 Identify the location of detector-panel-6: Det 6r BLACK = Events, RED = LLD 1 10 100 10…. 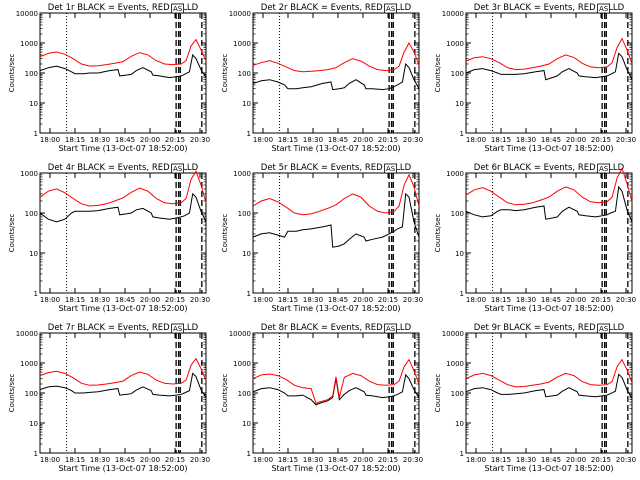
(535, 238).